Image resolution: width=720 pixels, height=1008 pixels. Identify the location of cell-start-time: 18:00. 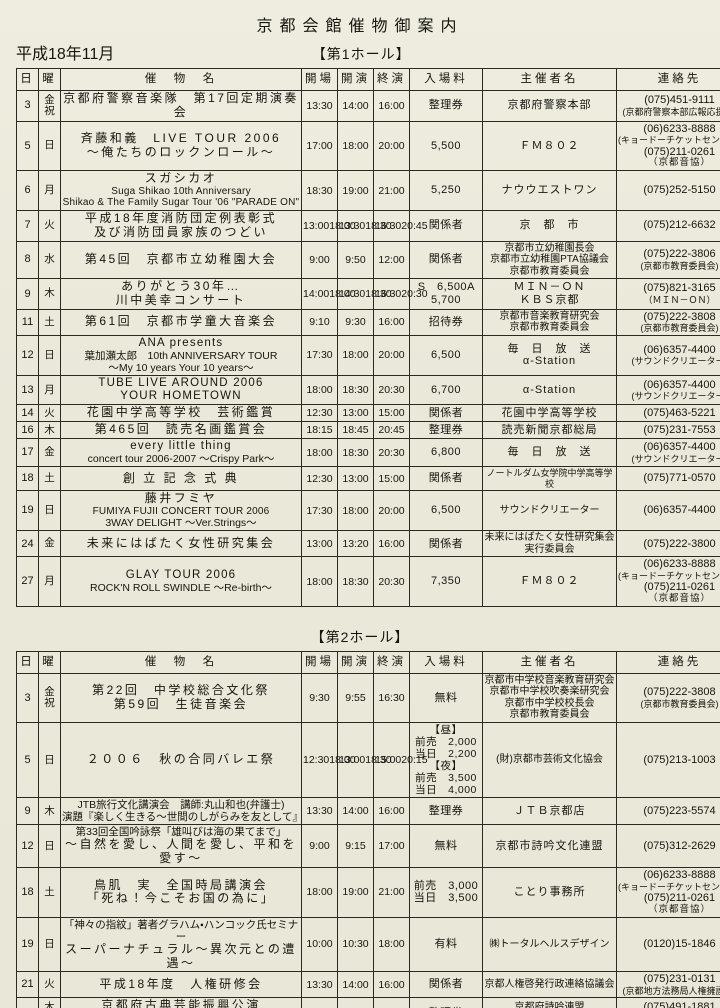
(355, 146).